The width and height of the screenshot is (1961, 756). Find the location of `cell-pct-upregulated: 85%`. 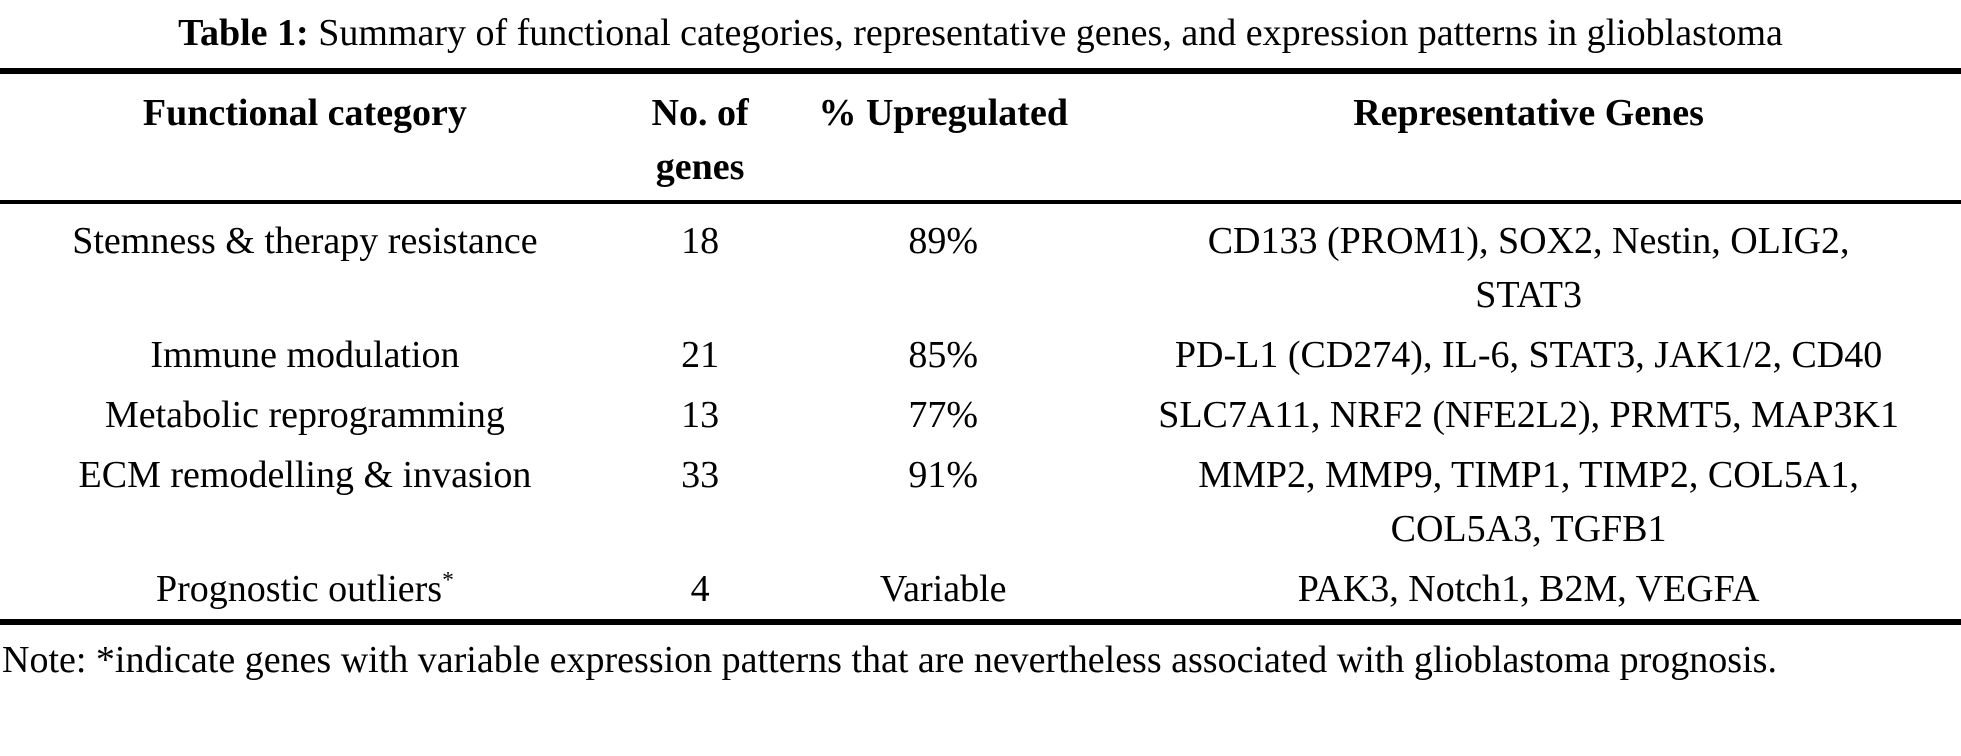

cell-pct-upregulated: 85% is located at coordinates (943, 355).